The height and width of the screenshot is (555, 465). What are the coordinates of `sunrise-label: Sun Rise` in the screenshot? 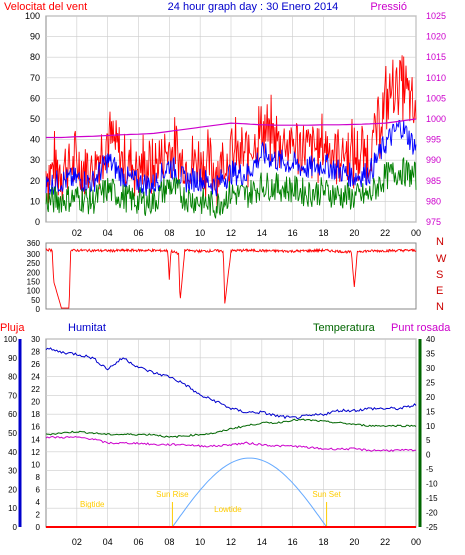 It's located at (172, 494).